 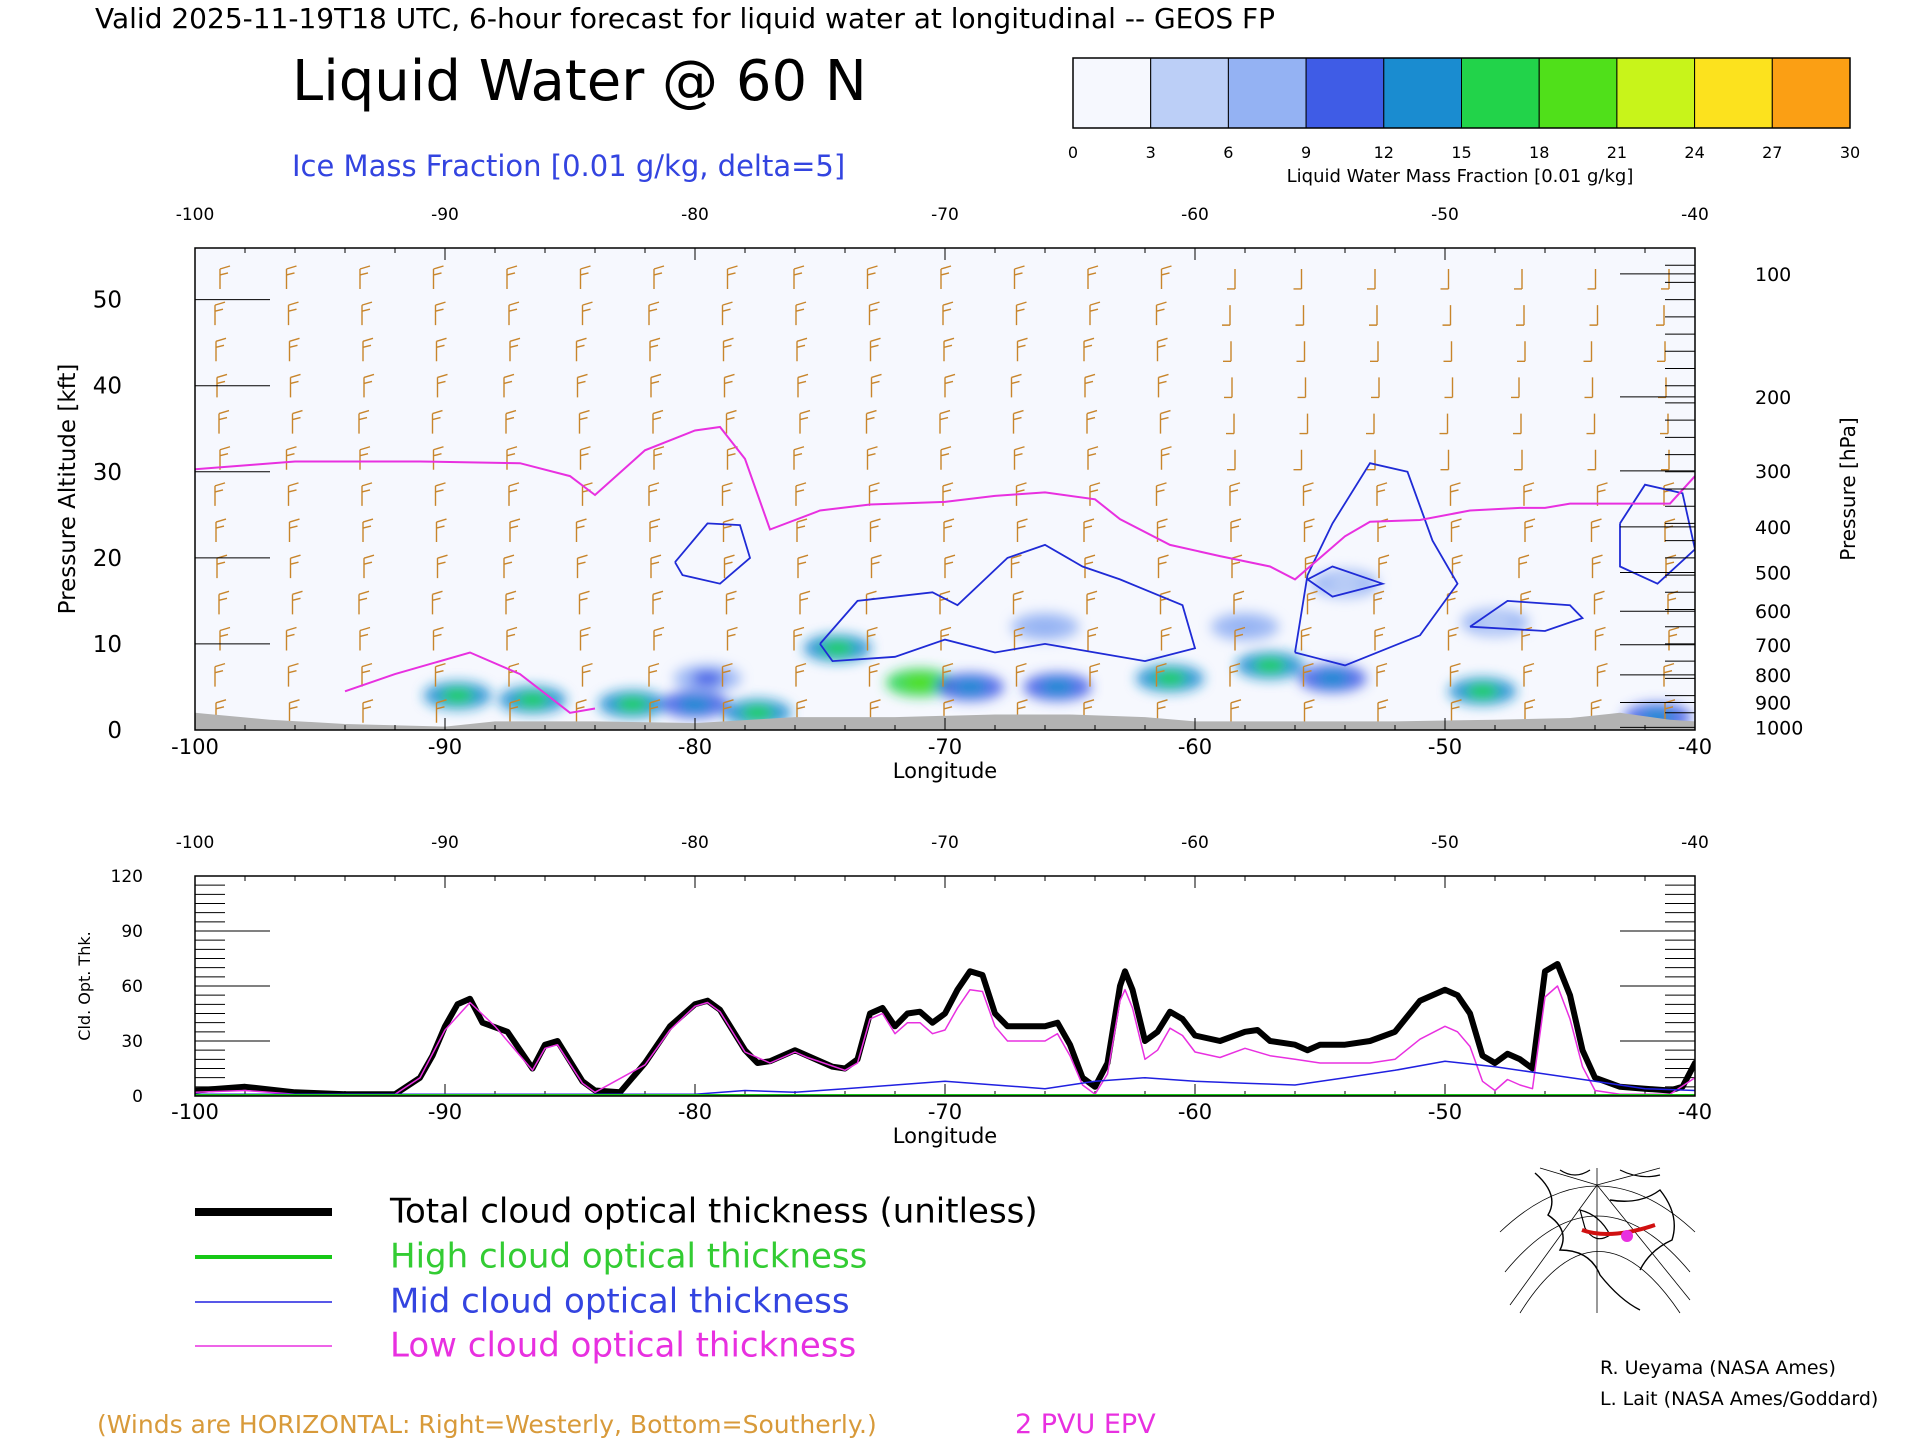 I want to click on legend-label-total: Total cloud optical thickness (unitless), so click(x=713, y=1212).